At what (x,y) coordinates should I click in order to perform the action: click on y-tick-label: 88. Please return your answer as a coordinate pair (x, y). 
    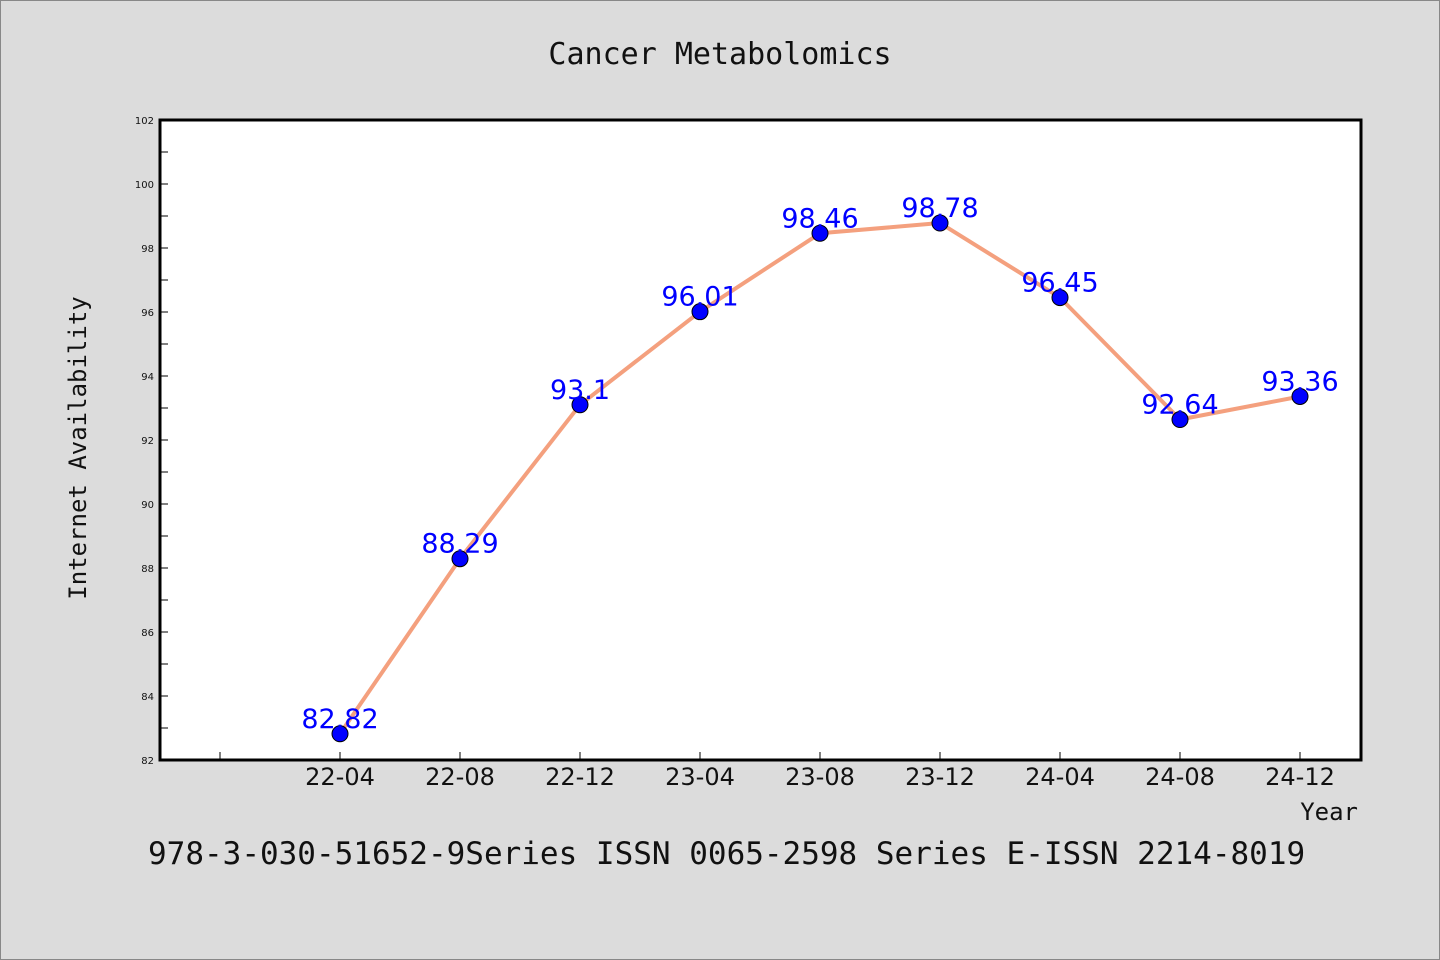
    Looking at the image, I should click on (147, 569).